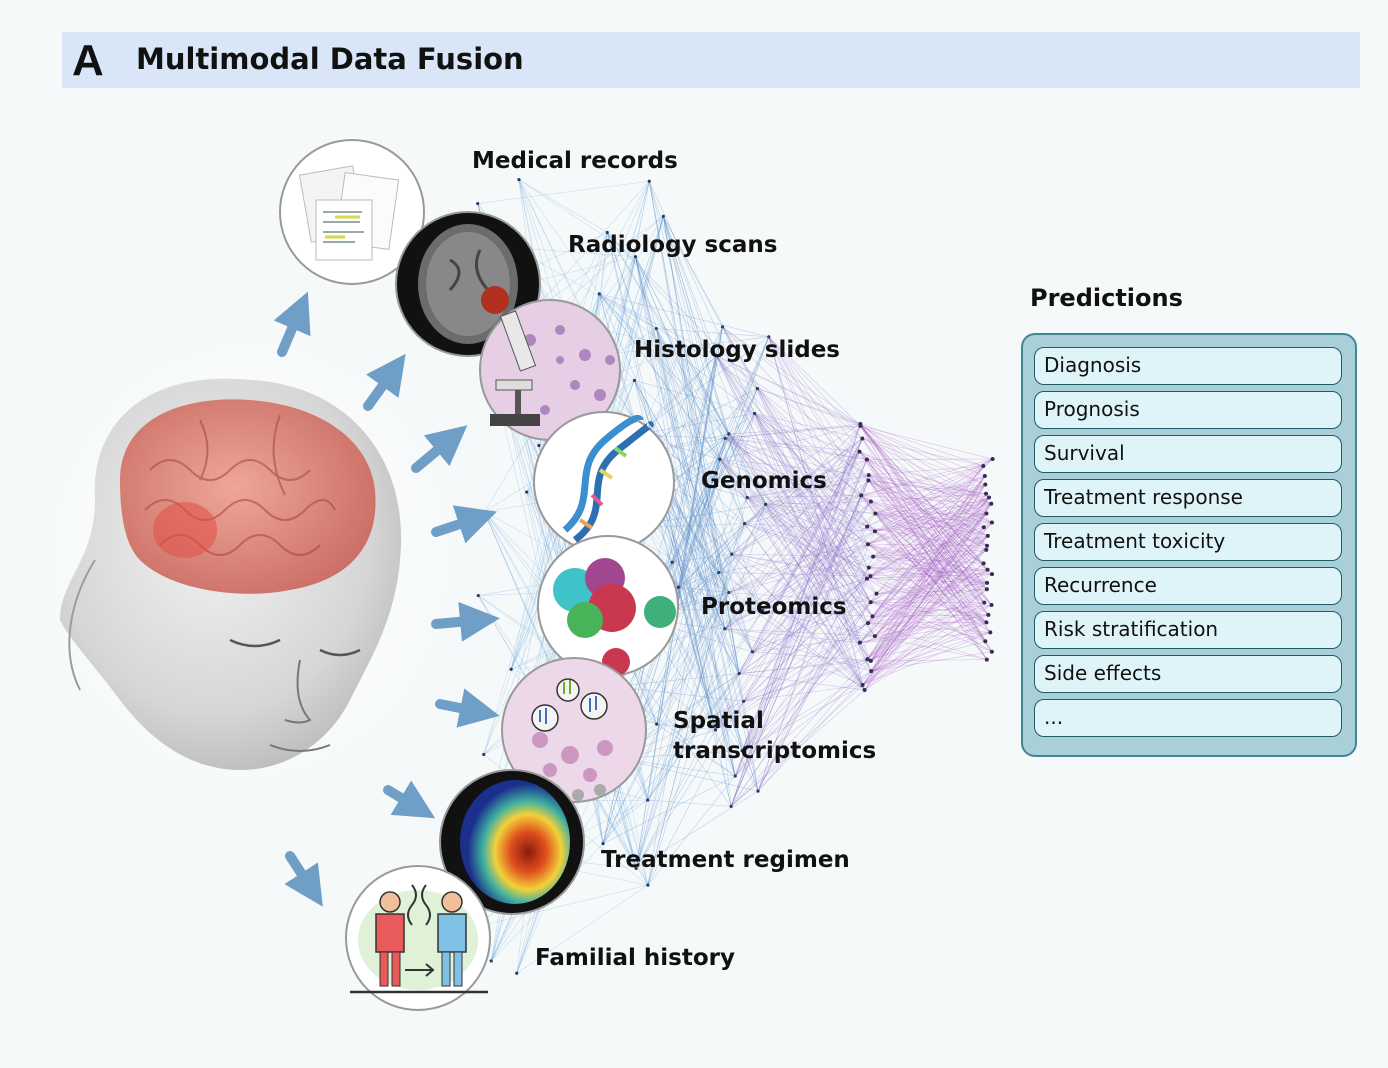 The width and height of the screenshot is (1388, 1068). I want to click on family-icon, so click(418, 938).